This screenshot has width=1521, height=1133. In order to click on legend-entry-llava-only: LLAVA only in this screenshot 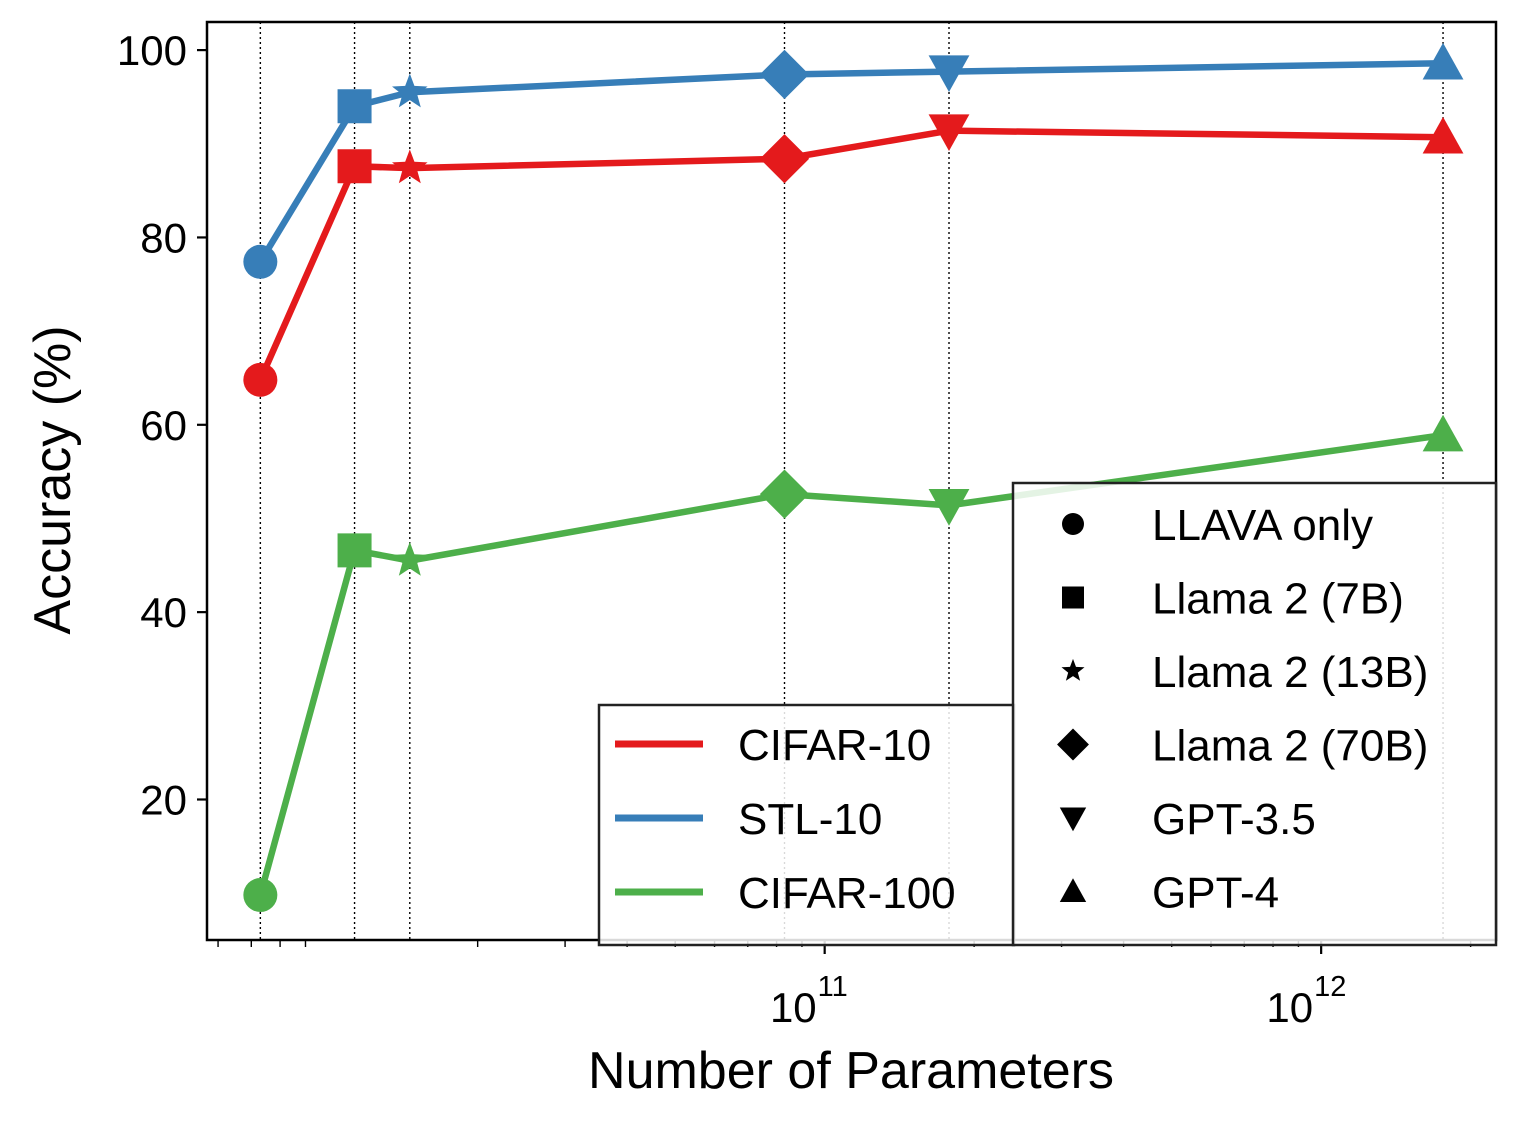, I will do `click(1217, 525)`.